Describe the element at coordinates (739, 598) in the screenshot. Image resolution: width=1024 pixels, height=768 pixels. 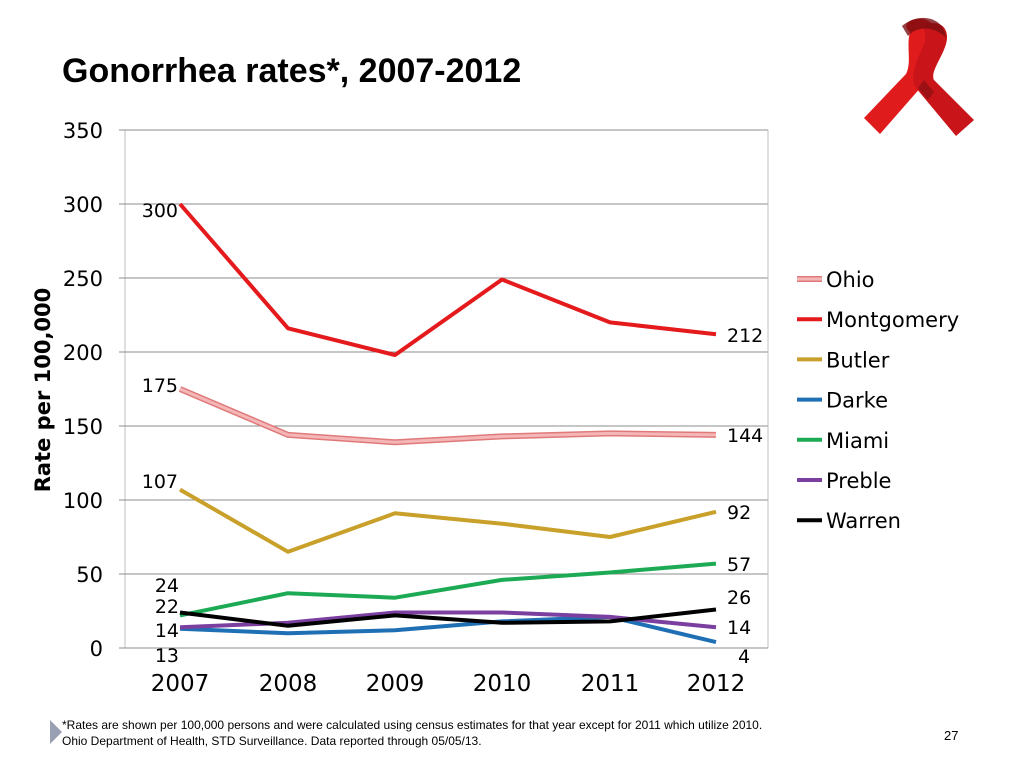
I see `data-label: 26` at that location.